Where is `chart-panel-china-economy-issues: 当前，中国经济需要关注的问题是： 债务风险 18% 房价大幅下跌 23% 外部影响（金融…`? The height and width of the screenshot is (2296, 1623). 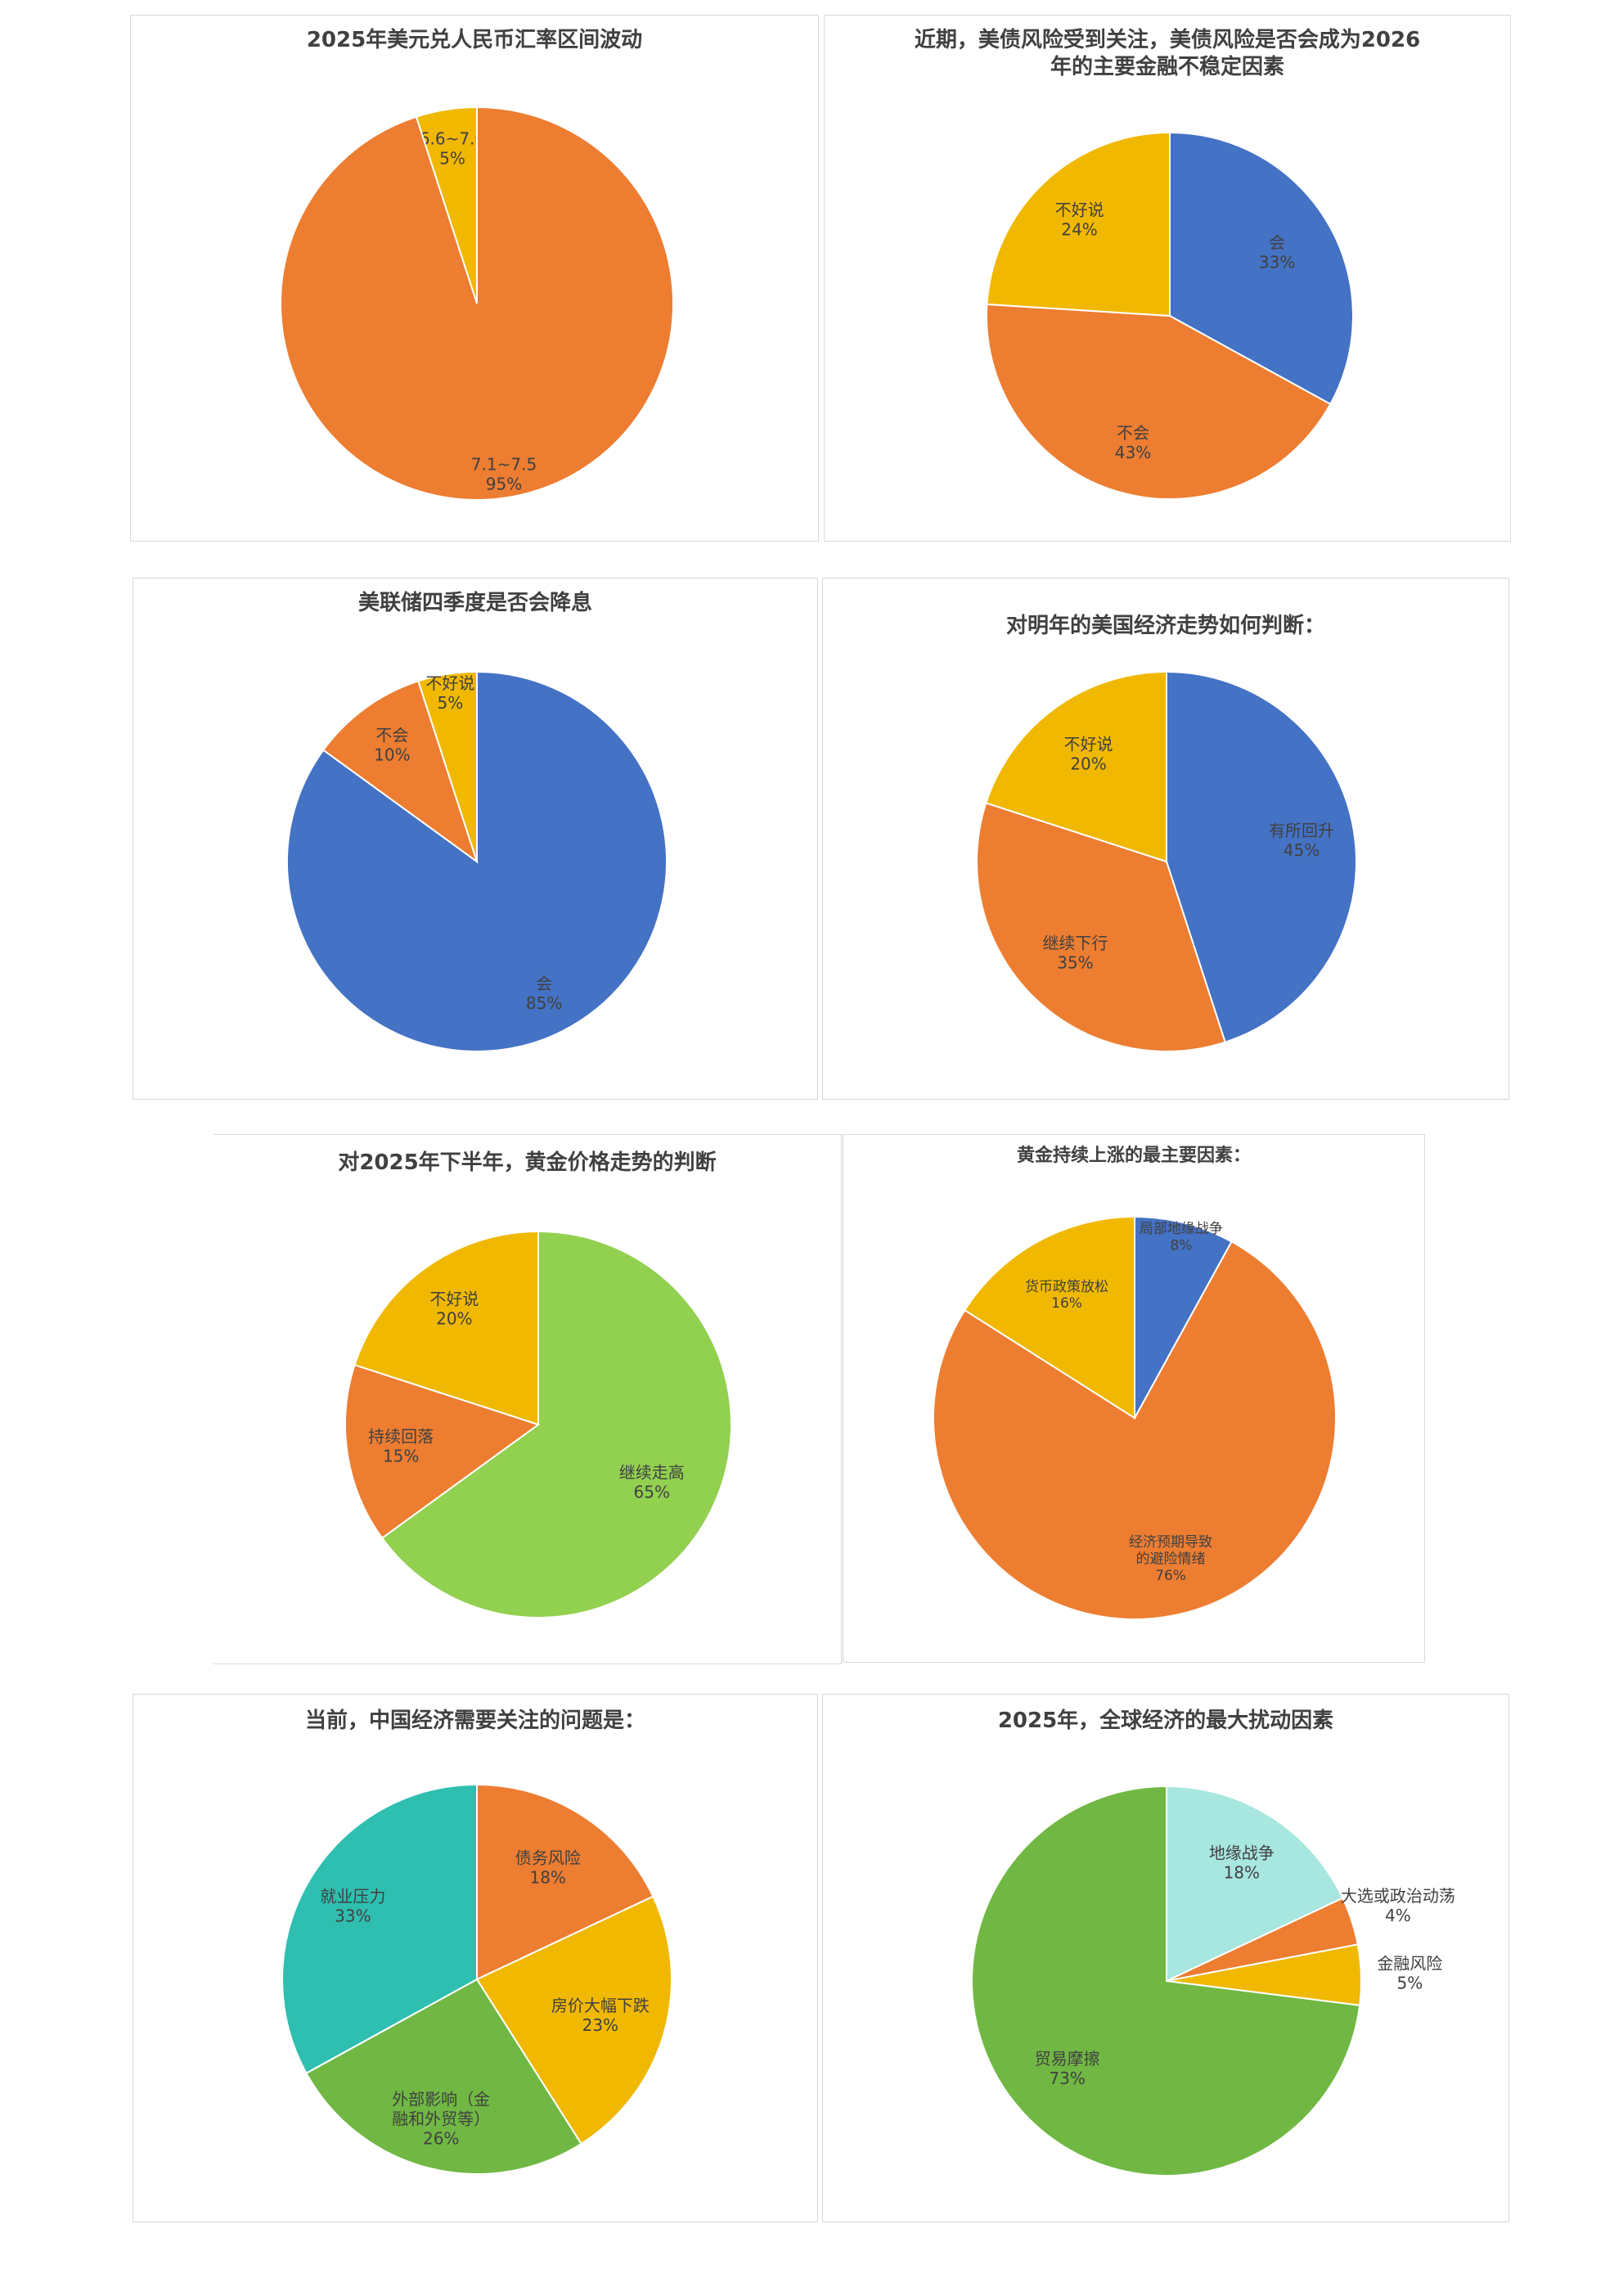 chart-panel-china-economy-issues: 当前，中国经济需要关注的问题是： 债务风险 18% 房价大幅下跌 23% 外部影响（金融… is located at coordinates (475, 1958).